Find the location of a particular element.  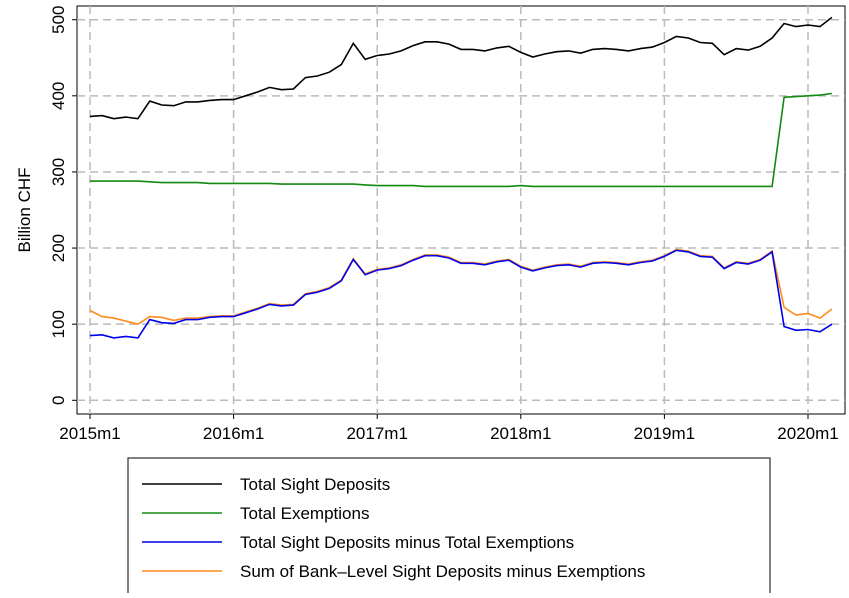

y-tick-label: 400 is located at coordinates (58, 96).